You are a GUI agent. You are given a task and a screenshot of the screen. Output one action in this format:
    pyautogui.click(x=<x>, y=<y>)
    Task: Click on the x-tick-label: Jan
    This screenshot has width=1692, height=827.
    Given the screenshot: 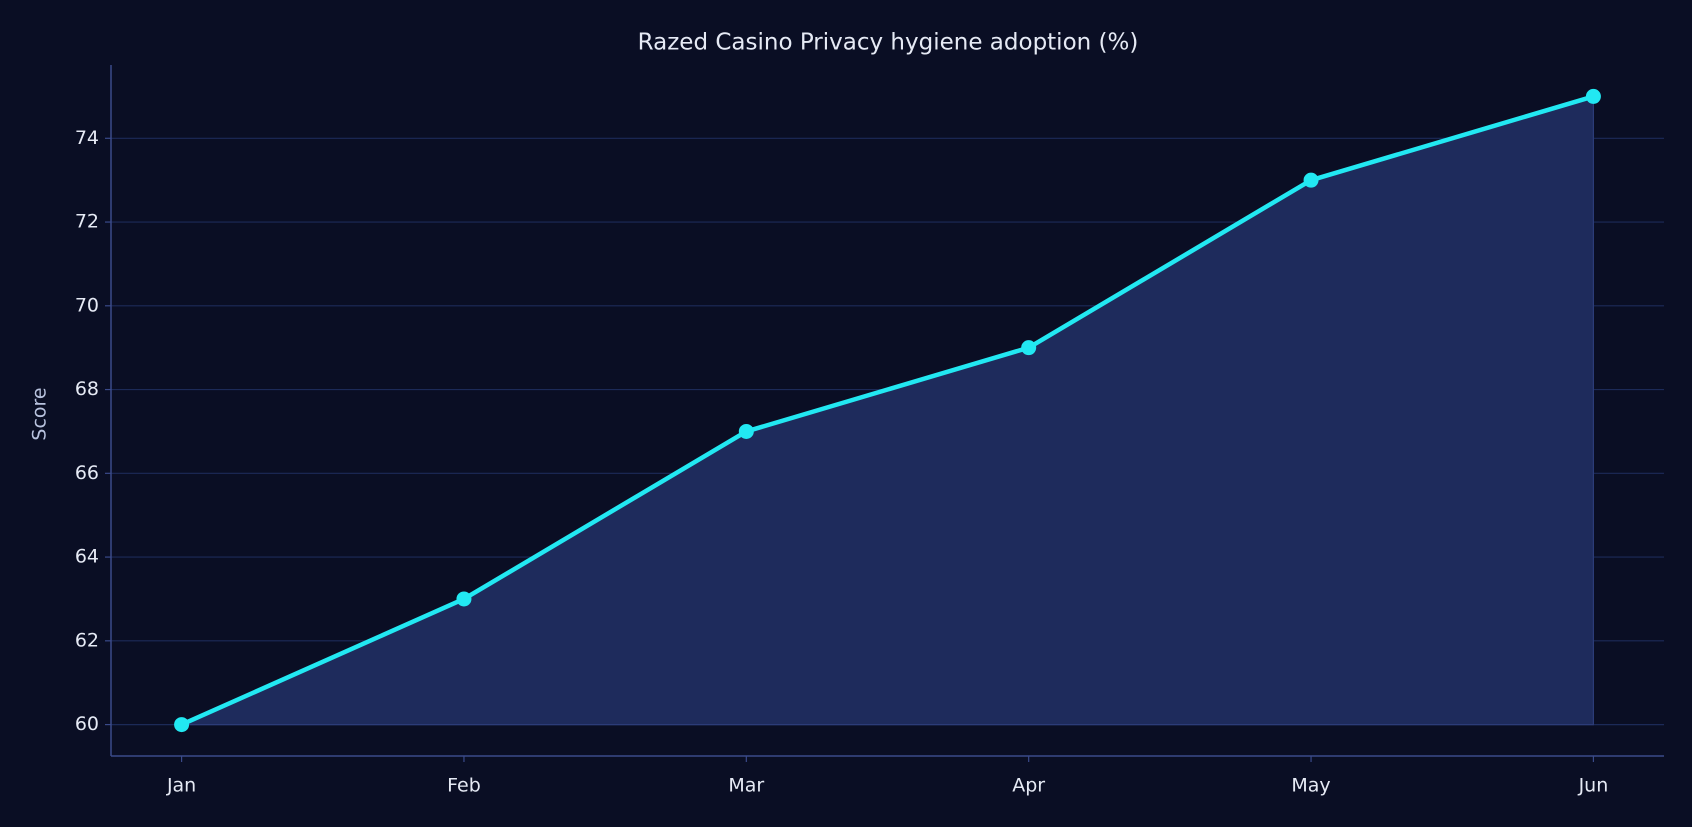 What is the action you would take?
    pyautogui.click(x=181, y=786)
    